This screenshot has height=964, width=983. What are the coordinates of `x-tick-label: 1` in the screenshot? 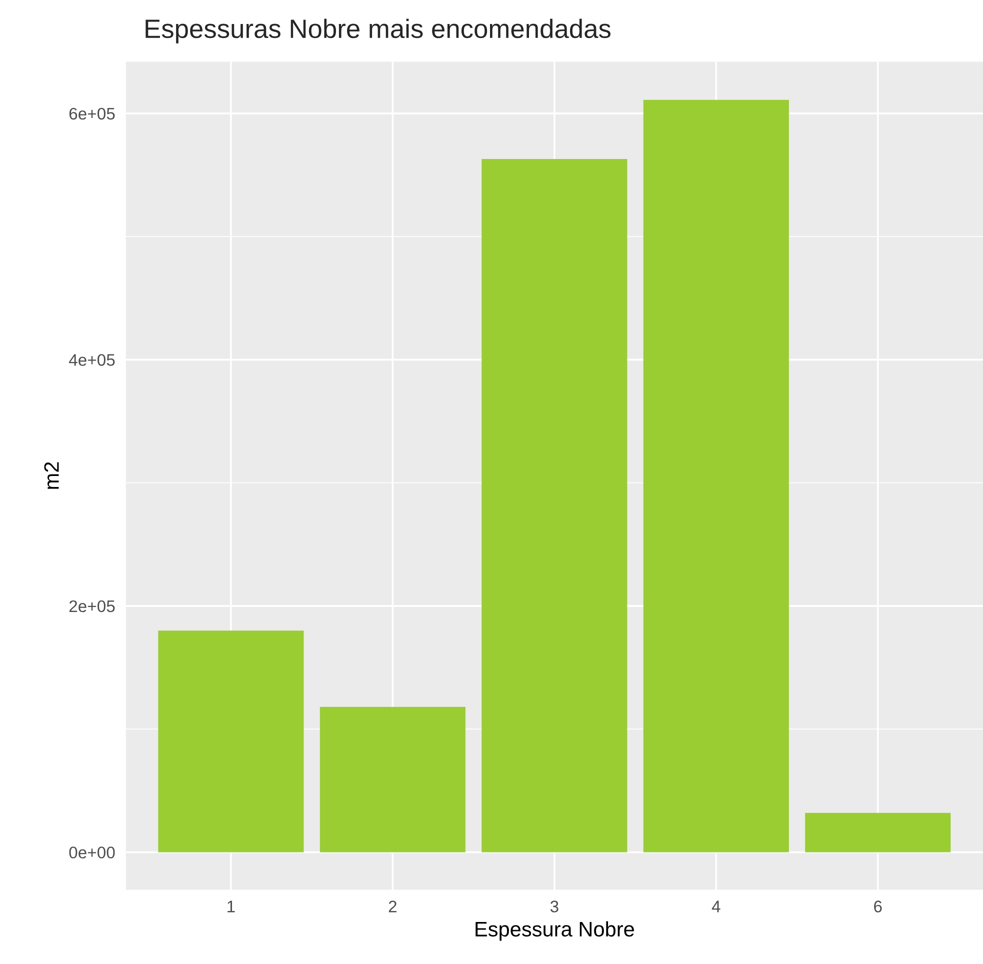 It's located at (231, 906).